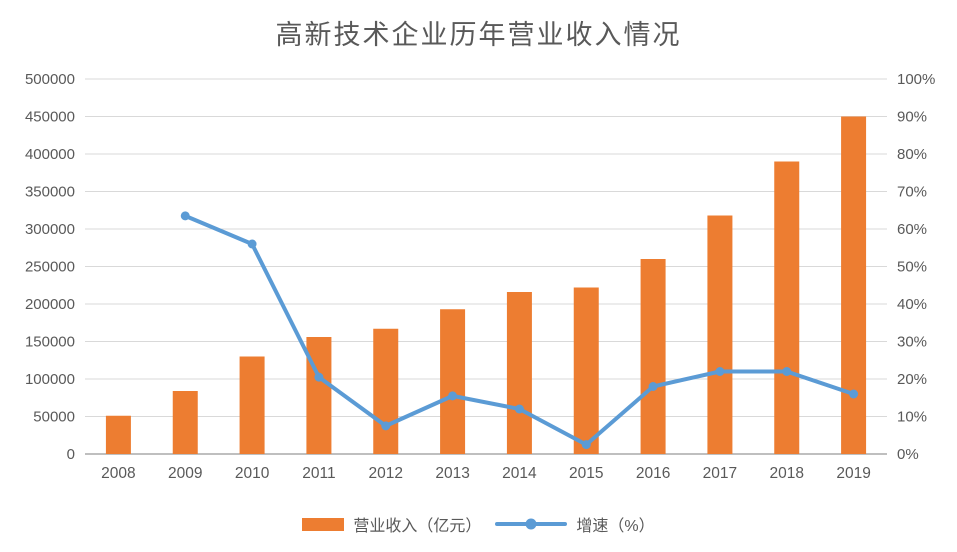 This screenshot has width=957, height=552. I want to click on line-marker-2014, so click(519, 409).